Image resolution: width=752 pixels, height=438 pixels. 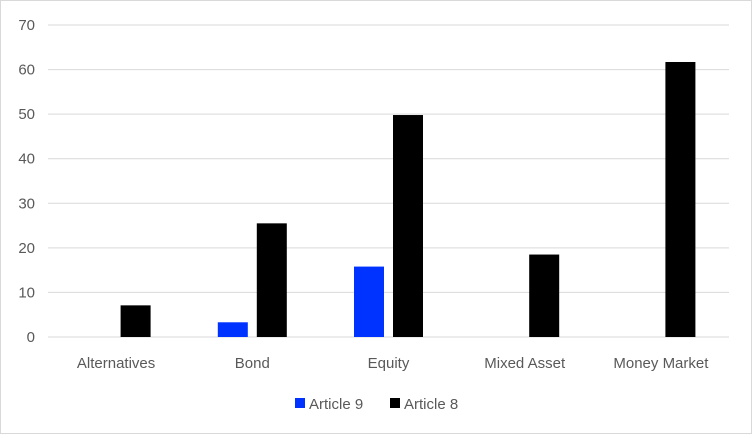 What do you see at coordinates (408, 226) in the screenshot?
I see `bar-article-8-equity` at bounding box center [408, 226].